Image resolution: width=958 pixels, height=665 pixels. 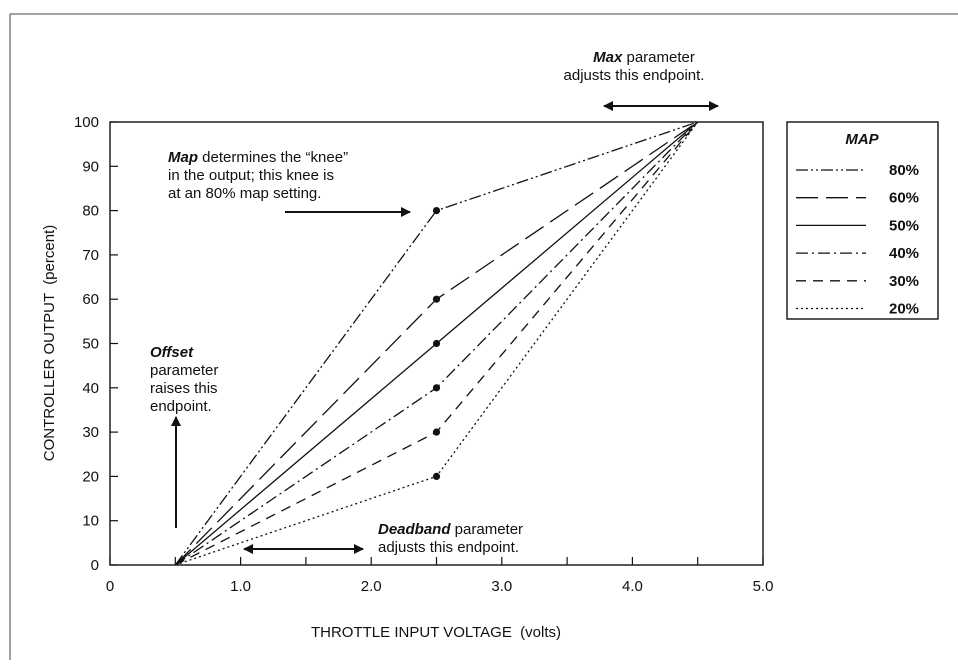 I want to click on annotation-deadband-rest: parameter, so click(x=487, y=529).